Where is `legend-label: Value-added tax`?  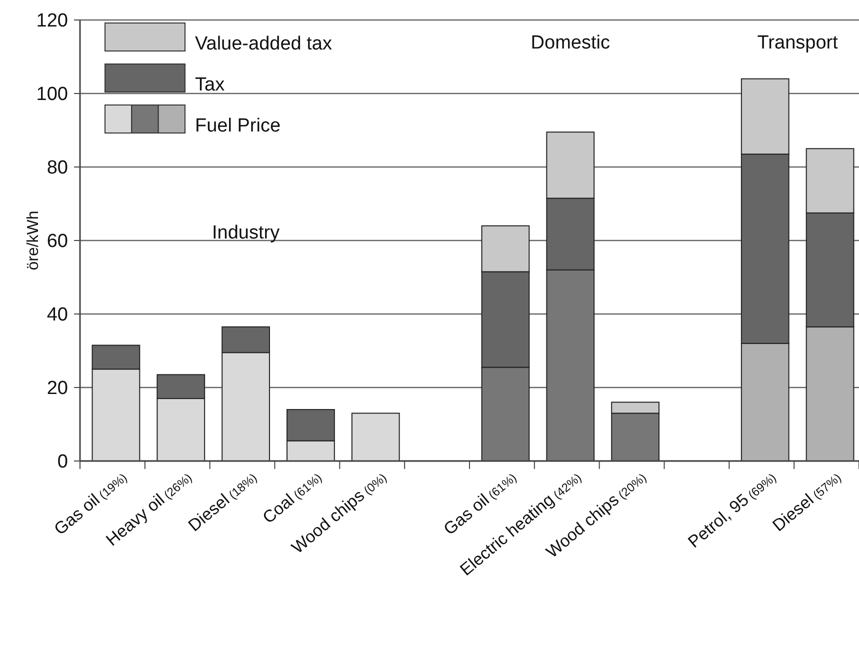
legend-label: Value-added tax is located at coordinates (263, 44).